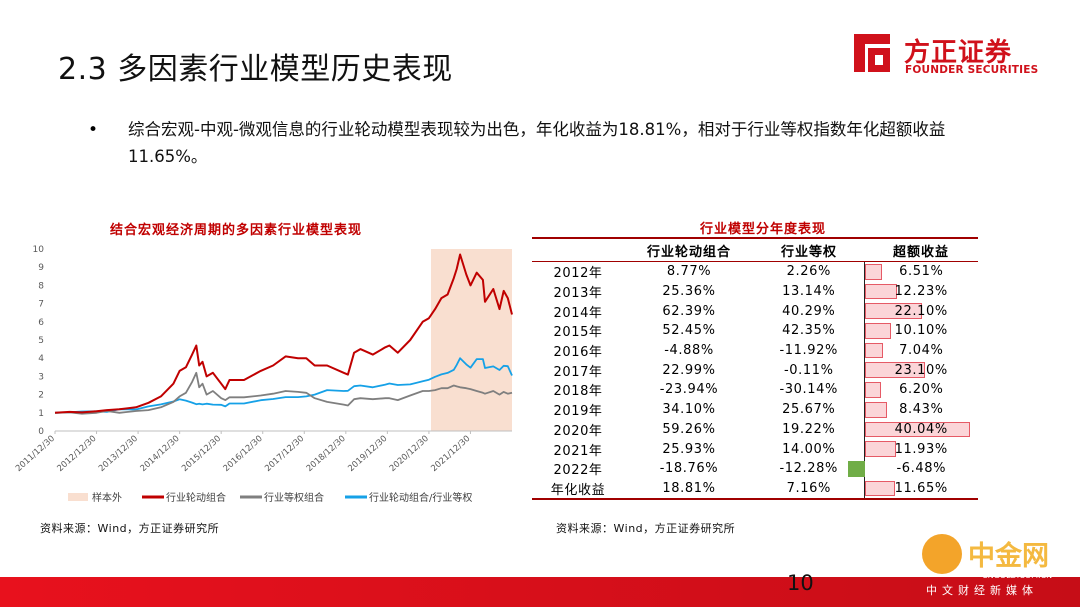 The image size is (1080, 607). What do you see at coordinates (809, 429) in the screenshot?
I see `equal-cell: 19.22%` at bounding box center [809, 429].